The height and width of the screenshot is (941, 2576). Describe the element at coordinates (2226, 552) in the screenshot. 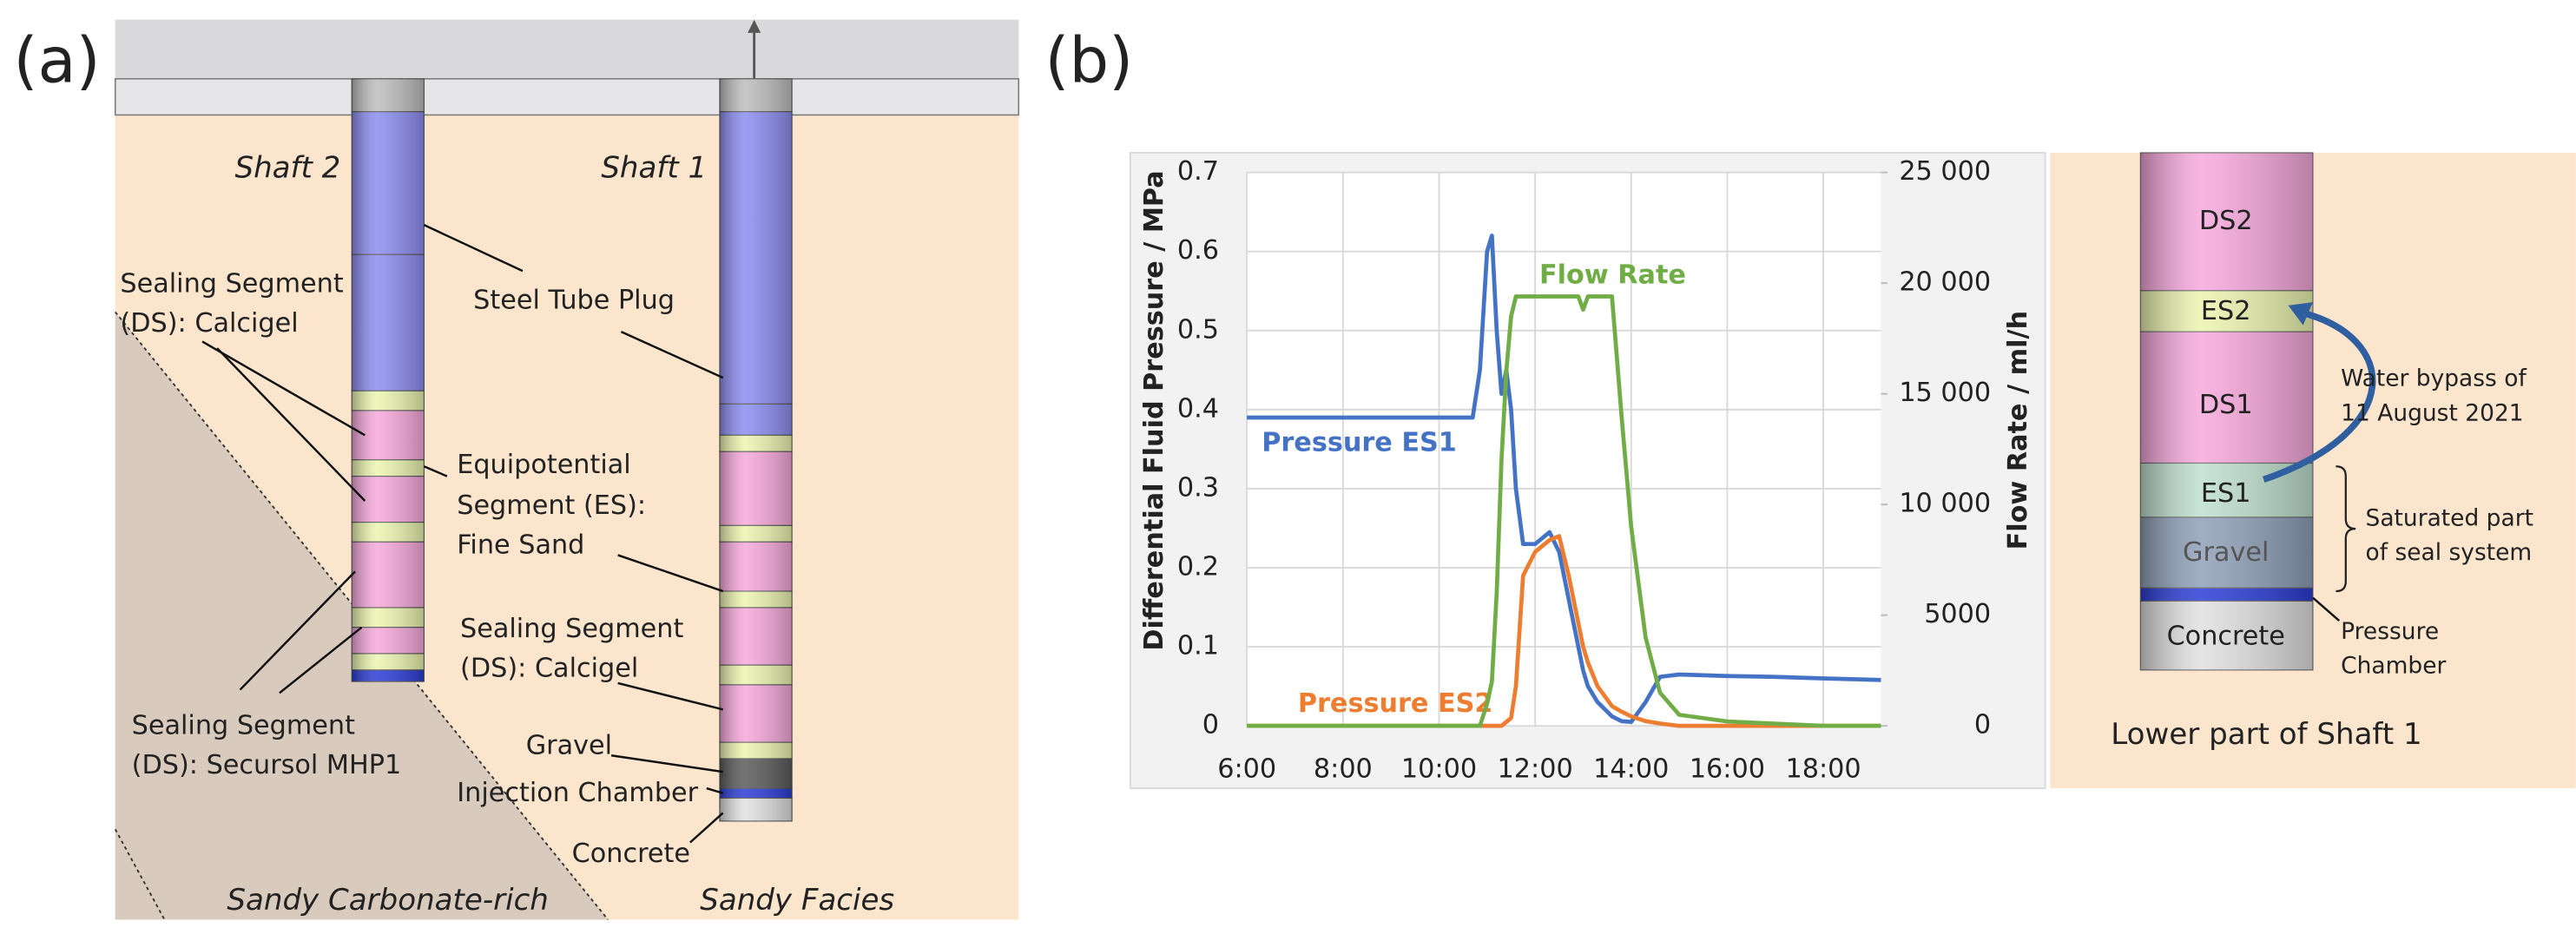

I see `segment-label: Gravel` at that location.